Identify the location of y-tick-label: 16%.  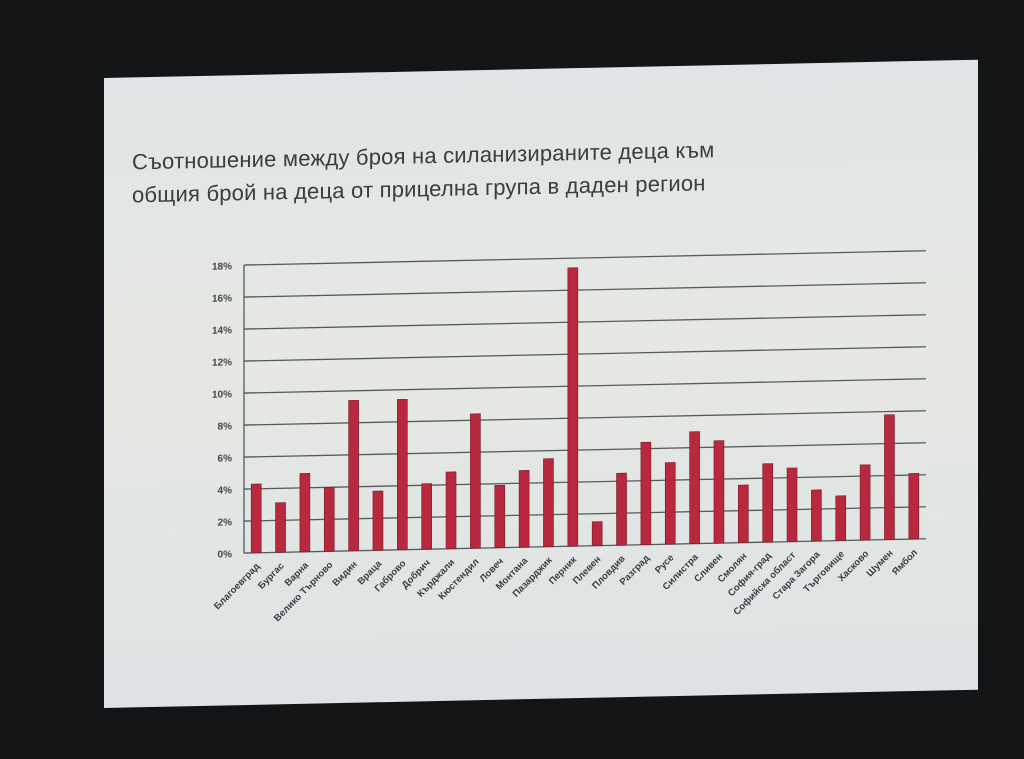
(222, 298).